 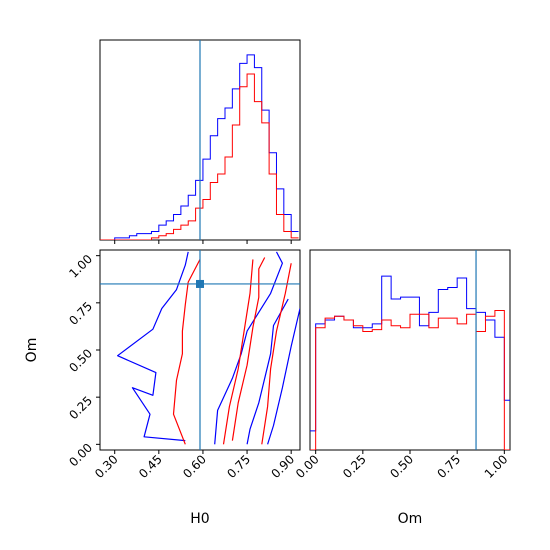 What do you see at coordinates (80, 266) in the screenshot?
I see `om-y-tick-label: 1.00` at bounding box center [80, 266].